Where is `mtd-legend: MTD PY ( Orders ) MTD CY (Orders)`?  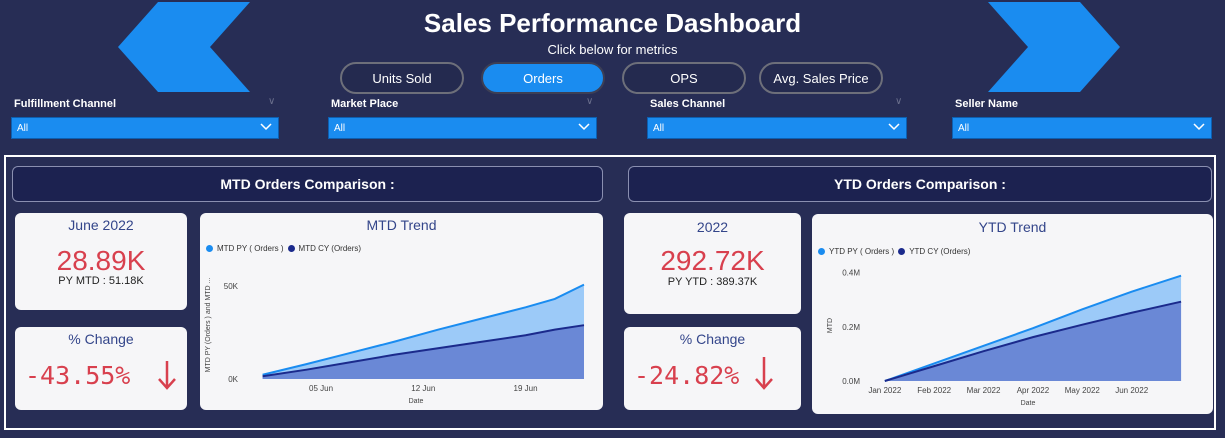 mtd-legend: MTD PY ( Orders ) MTD CY (Orders) is located at coordinates (283, 248).